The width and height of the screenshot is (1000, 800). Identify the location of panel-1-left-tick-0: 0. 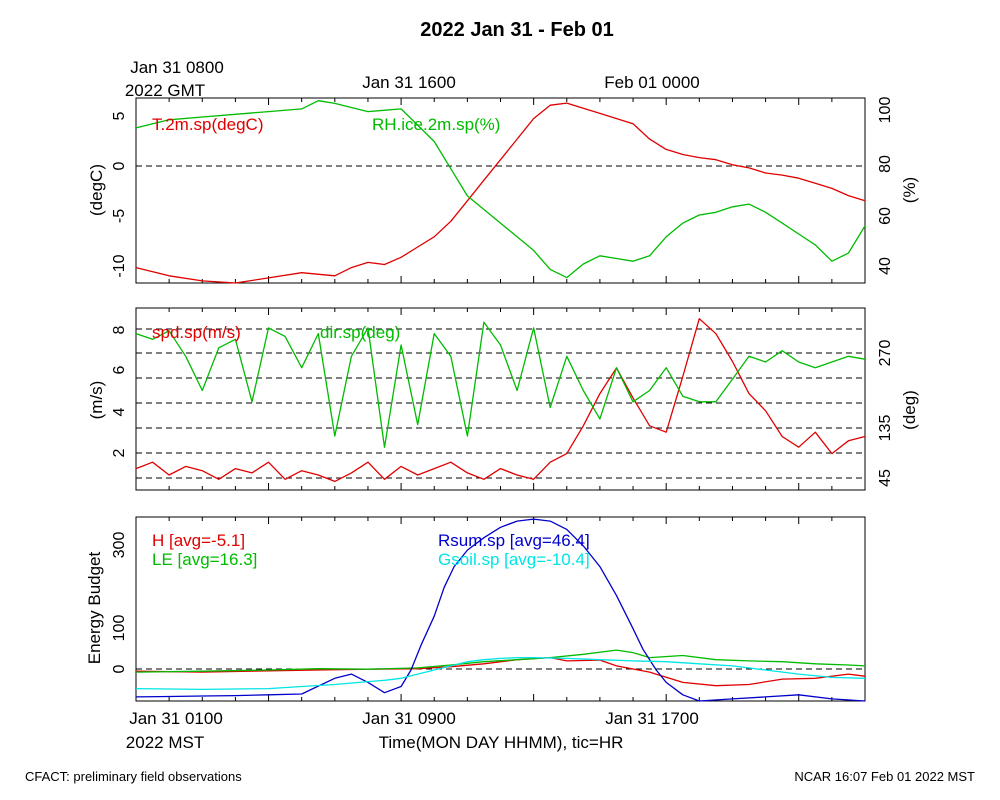
(119, 165).